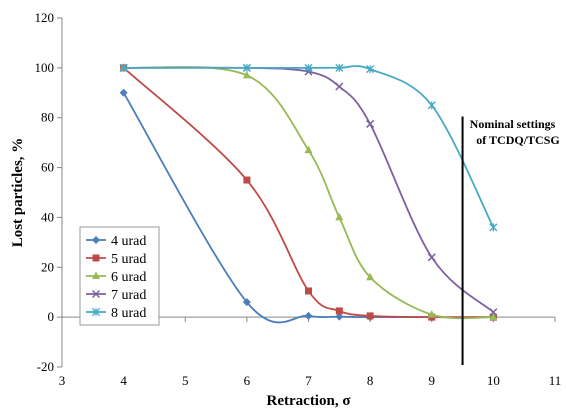 This screenshot has height=412, width=566. Describe the element at coordinates (62, 380) in the screenshot. I see `x-tick-label: 3` at that location.